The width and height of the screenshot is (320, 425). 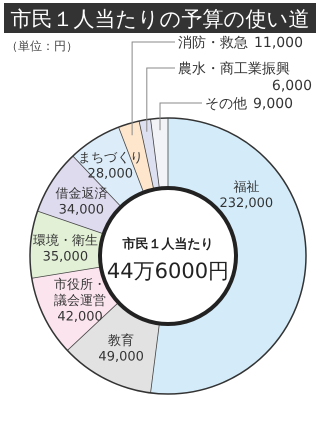 I want to click on slice-label: 教育, so click(x=121, y=340).